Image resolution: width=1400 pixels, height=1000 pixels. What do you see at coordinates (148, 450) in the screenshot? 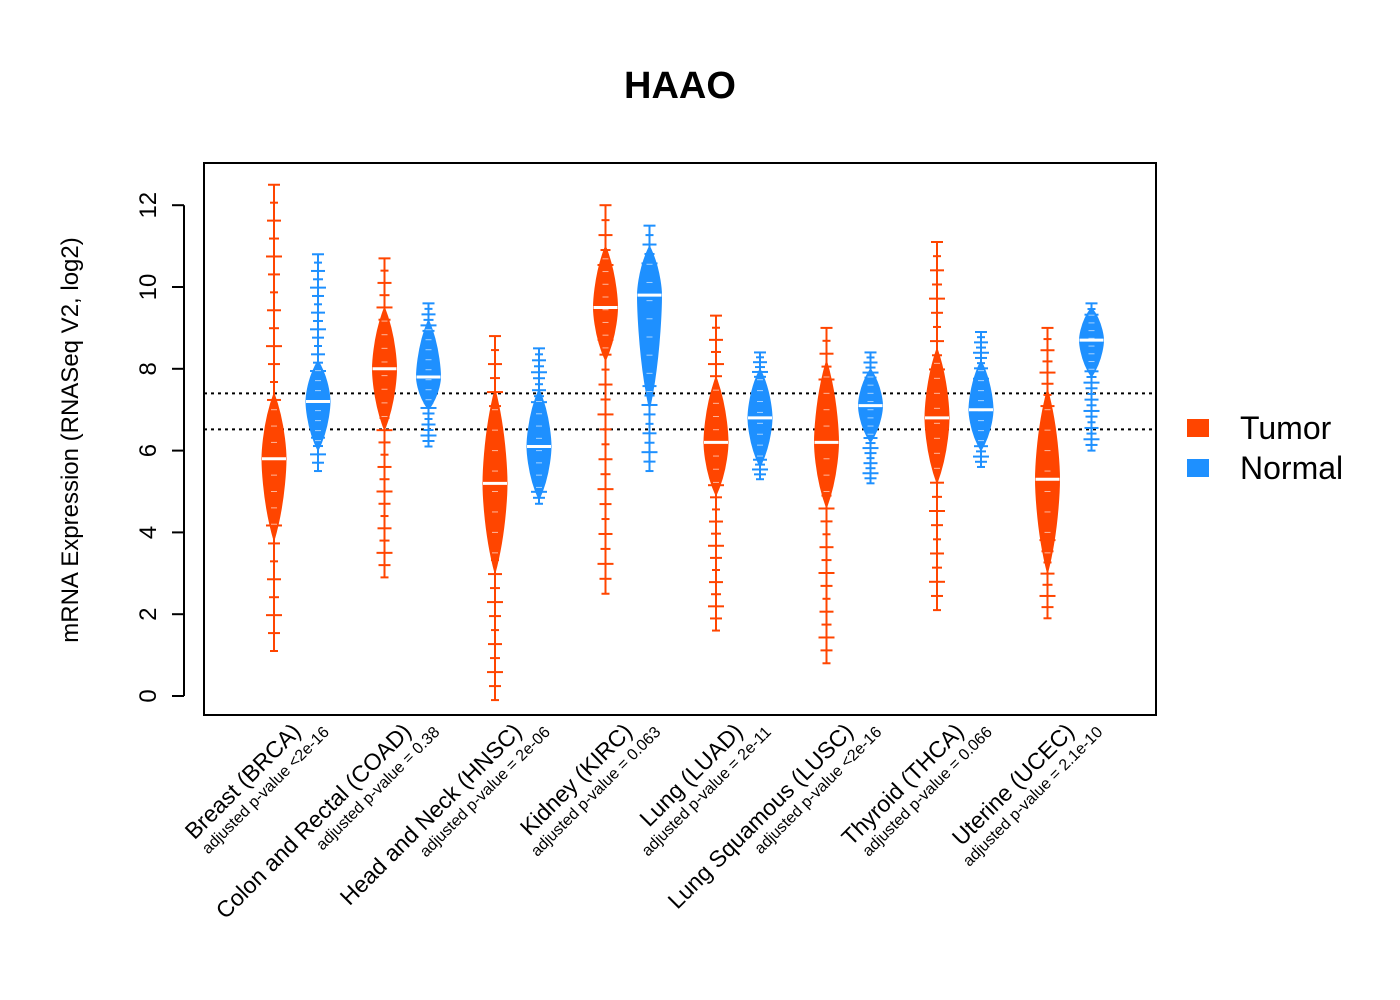
I see `y-tick-label: 6` at bounding box center [148, 450].